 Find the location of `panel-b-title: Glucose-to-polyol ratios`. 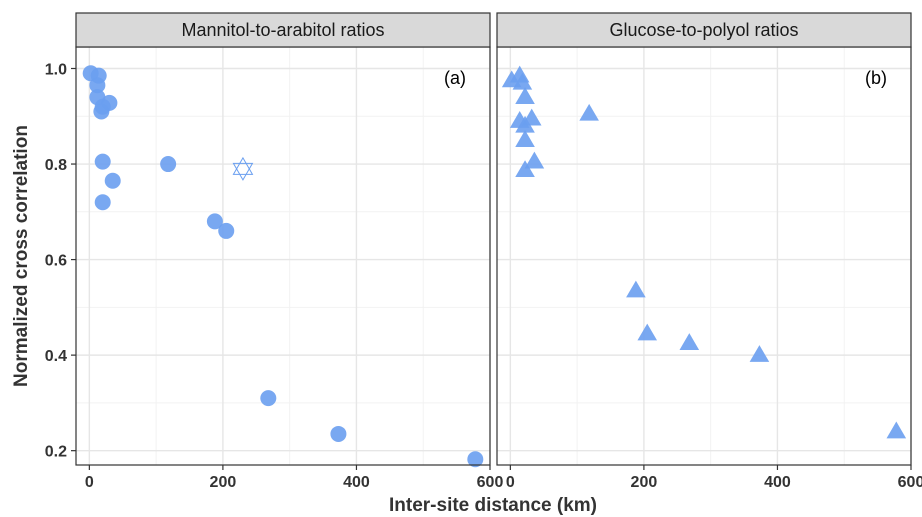

panel-b-title: Glucose-to-polyol ratios is located at coordinates (703, 30).